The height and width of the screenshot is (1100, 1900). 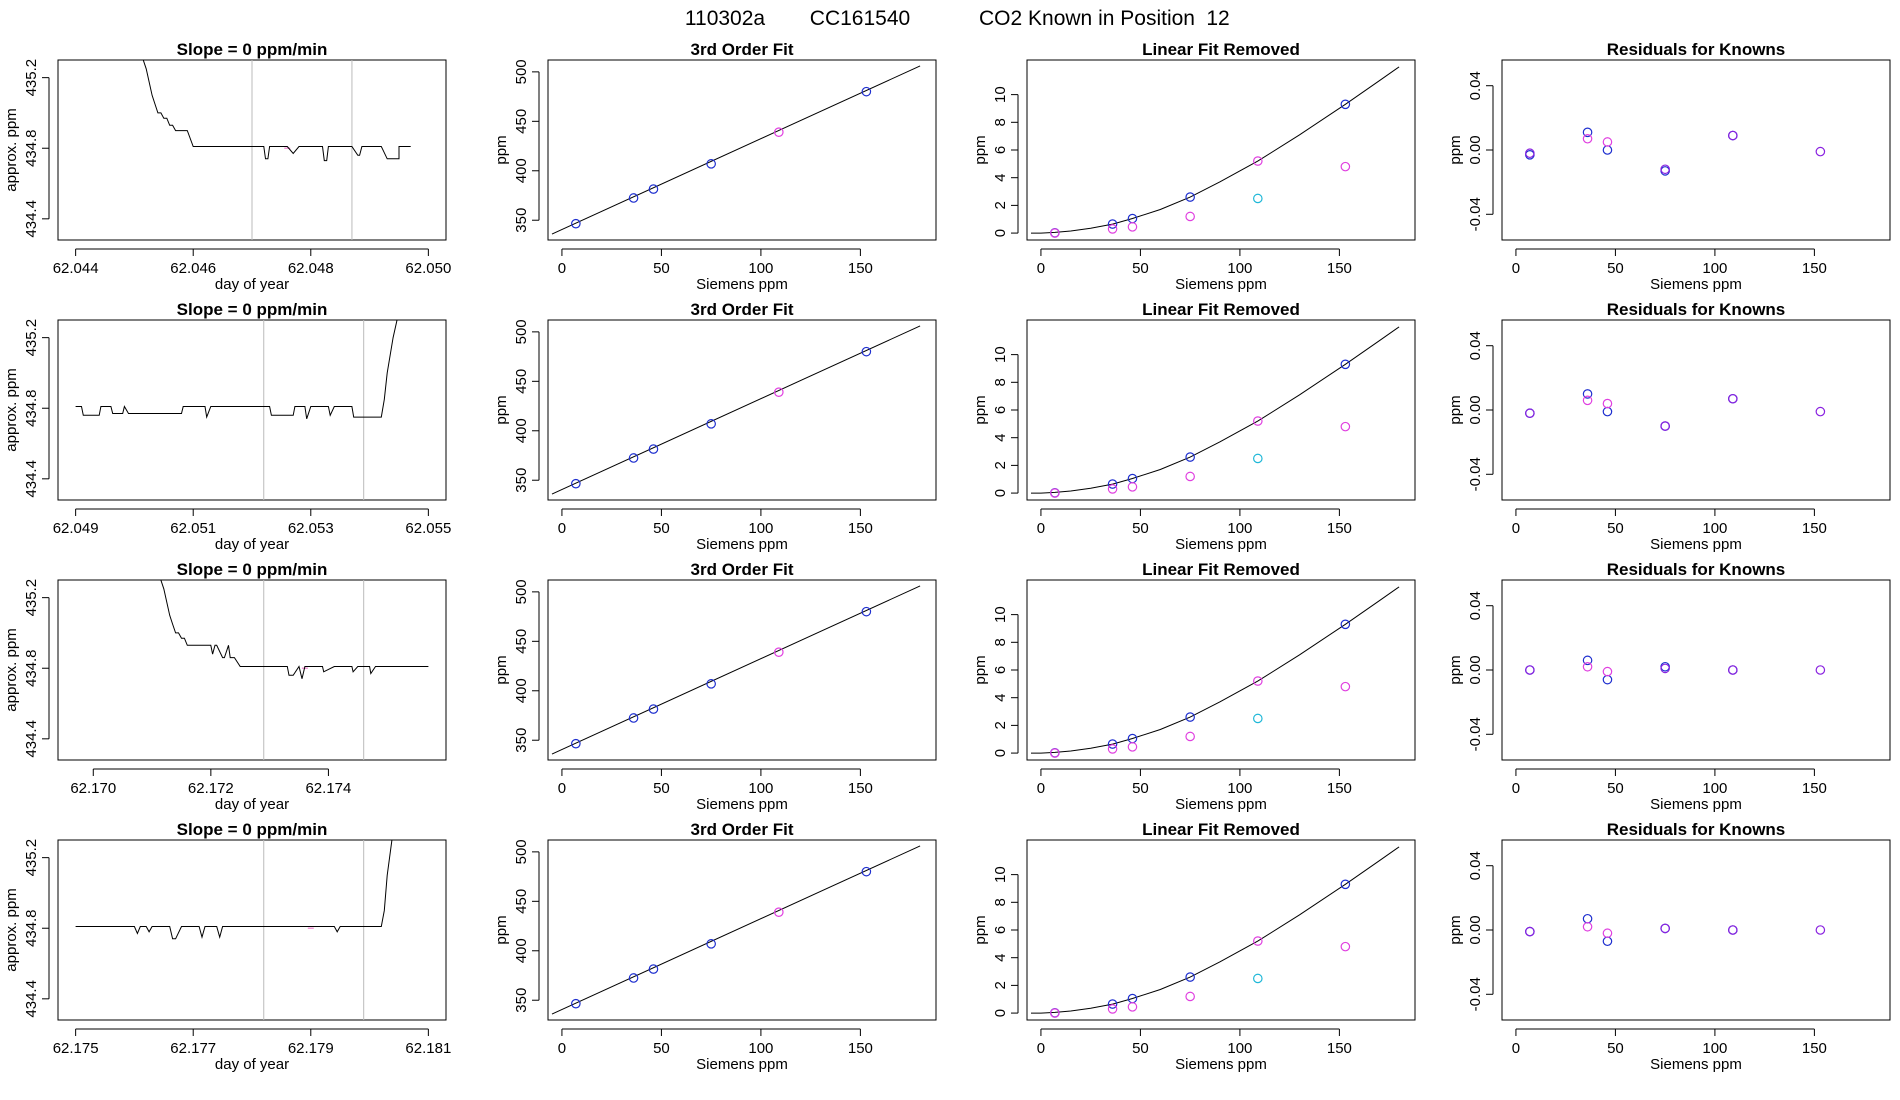 What do you see at coordinates (193, 528) in the screenshot?
I see `x-tick-label: 62.051` at bounding box center [193, 528].